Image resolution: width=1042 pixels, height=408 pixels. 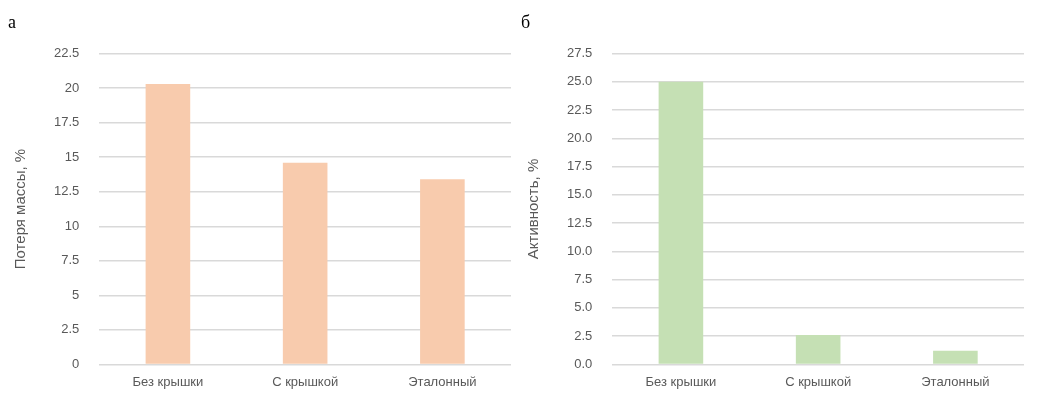 I want to click on y-tick-label: 0.0, so click(x=583, y=363).